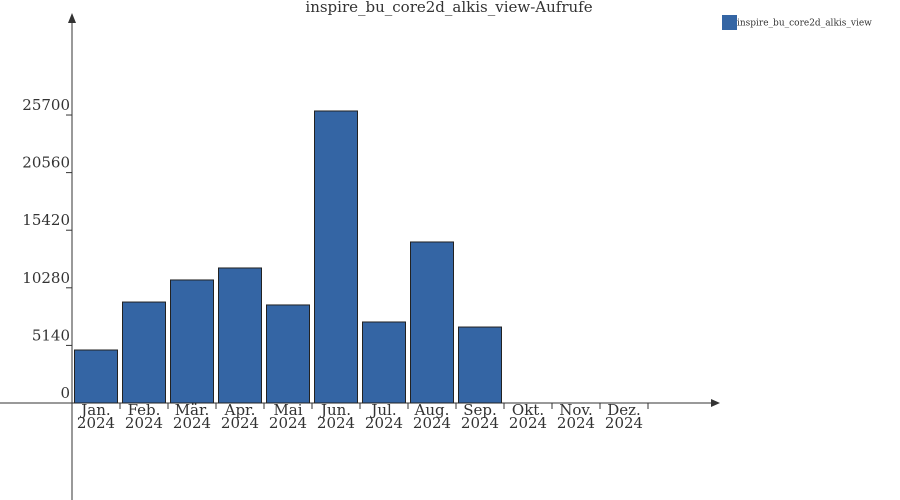 The height and width of the screenshot is (500, 900). I want to click on y-tick-label: 5140, so click(51, 335).